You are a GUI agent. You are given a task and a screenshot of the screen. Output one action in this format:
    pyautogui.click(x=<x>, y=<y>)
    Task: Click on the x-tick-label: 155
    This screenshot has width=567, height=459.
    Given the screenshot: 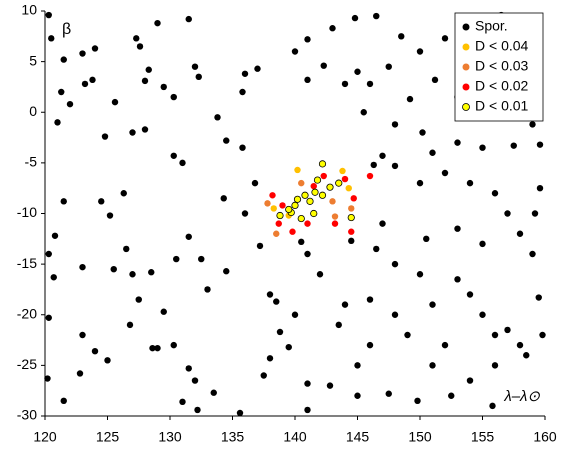 What is the action you would take?
    pyautogui.click(x=483, y=437)
    